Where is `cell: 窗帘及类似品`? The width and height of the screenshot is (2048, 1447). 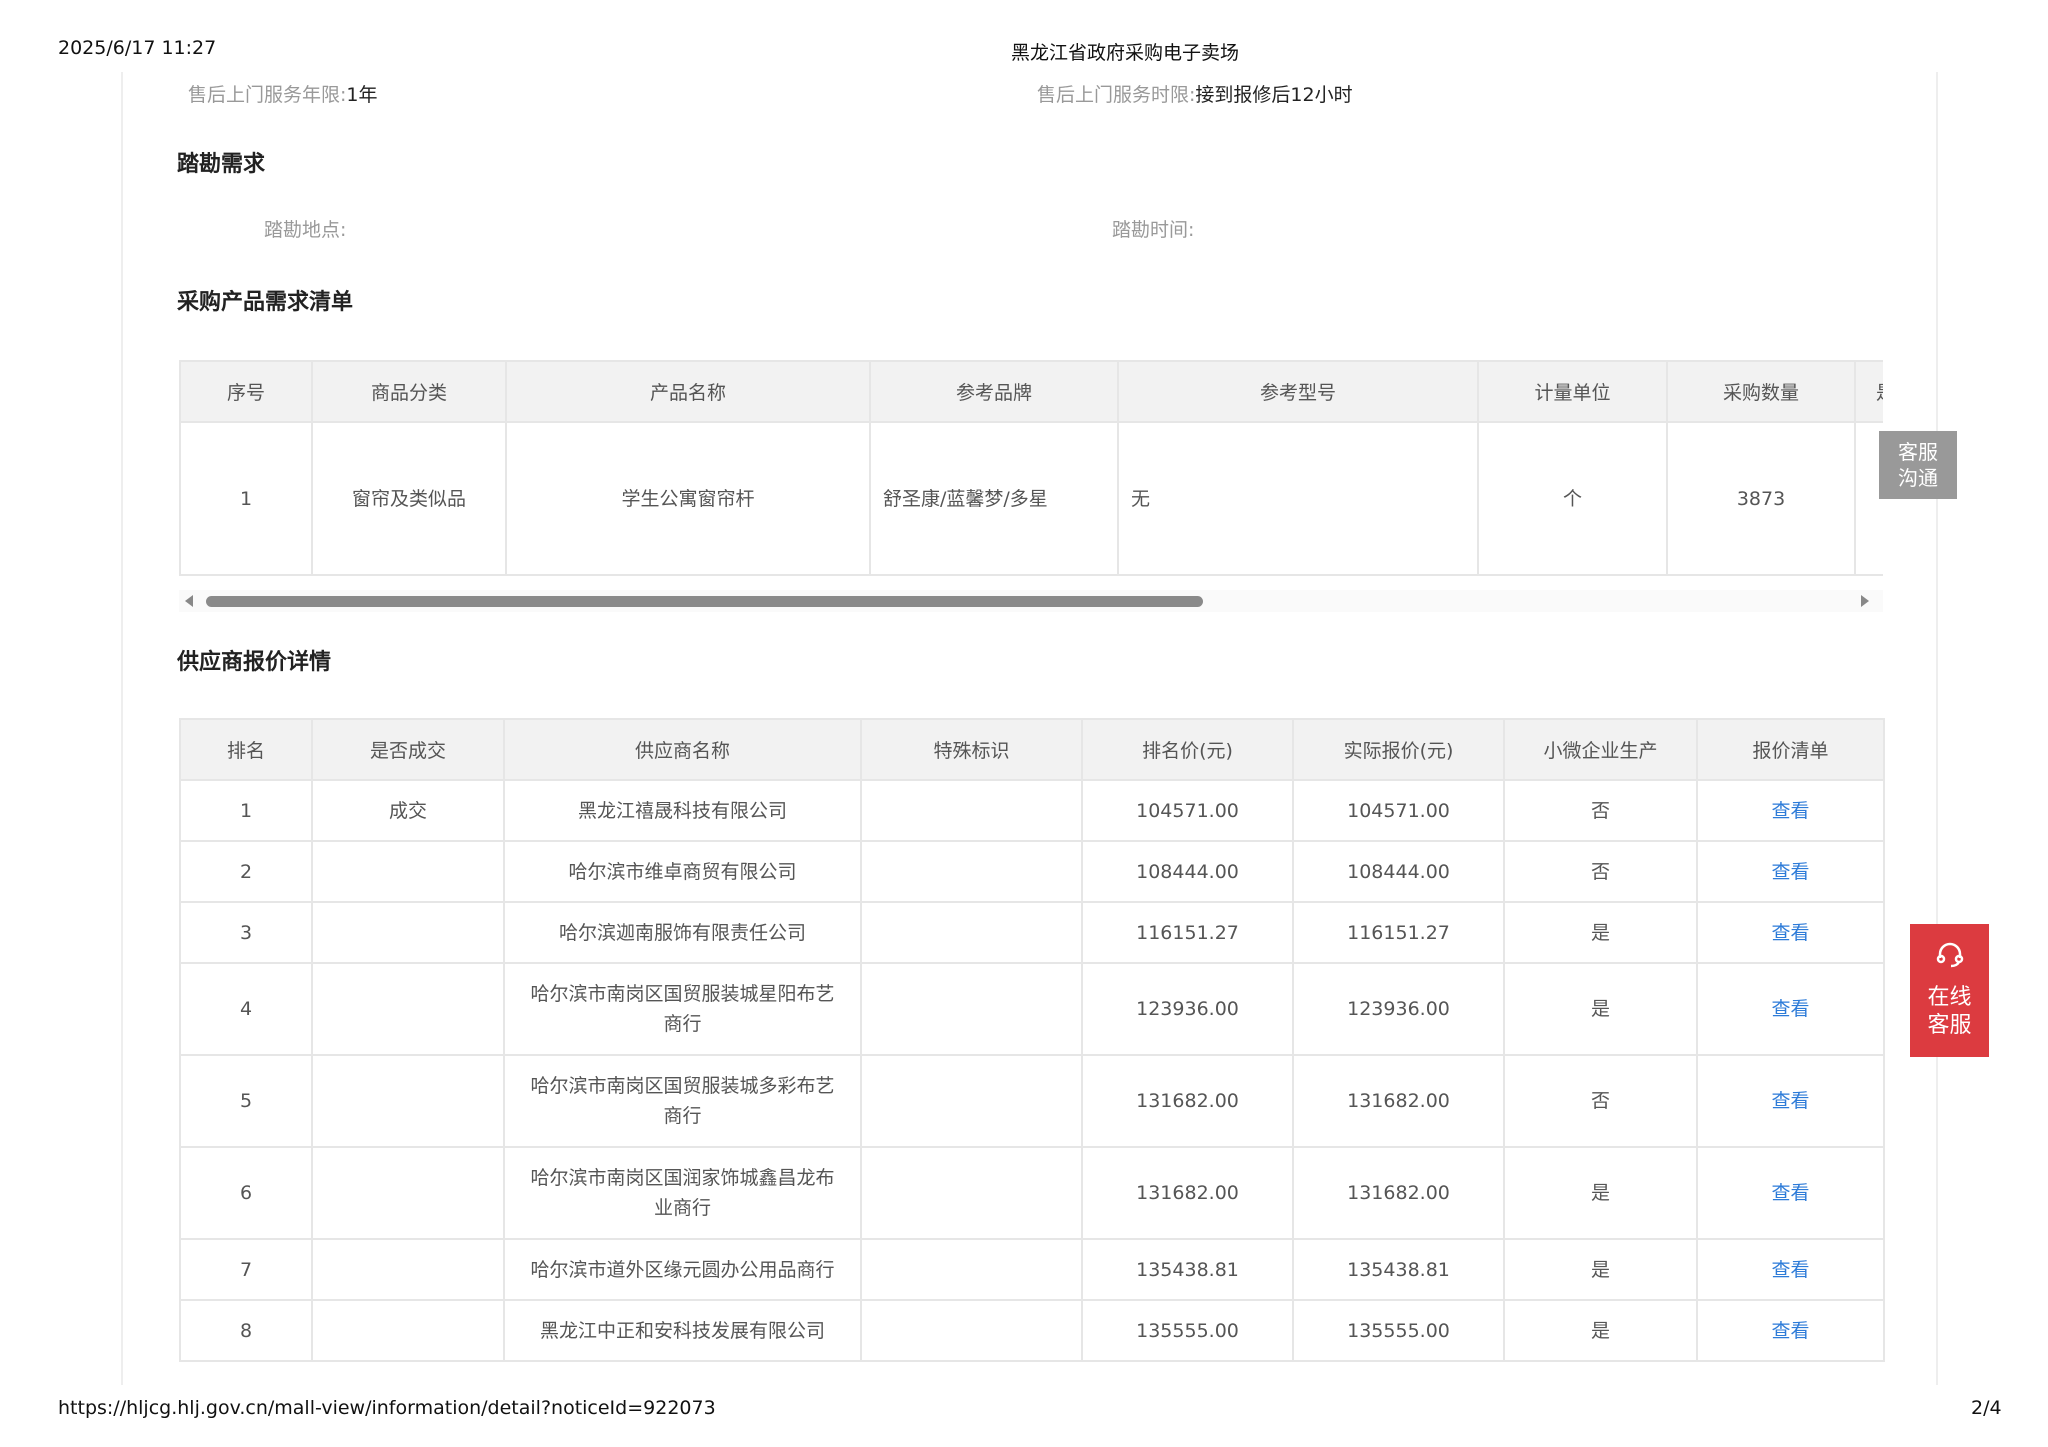 cell: 窗帘及类似品 is located at coordinates (409, 498).